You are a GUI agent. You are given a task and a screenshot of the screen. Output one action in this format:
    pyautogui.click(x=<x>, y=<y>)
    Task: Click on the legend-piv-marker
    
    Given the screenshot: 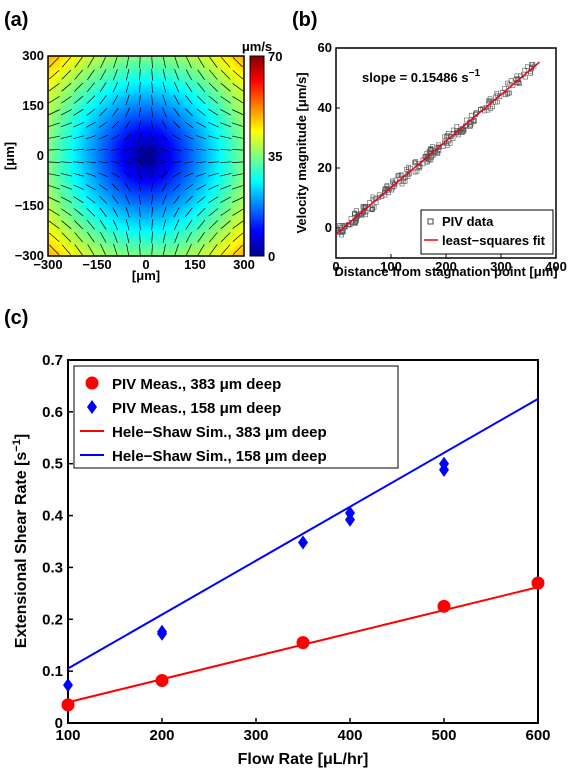 What is the action you would take?
    pyautogui.click(x=430, y=221)
    